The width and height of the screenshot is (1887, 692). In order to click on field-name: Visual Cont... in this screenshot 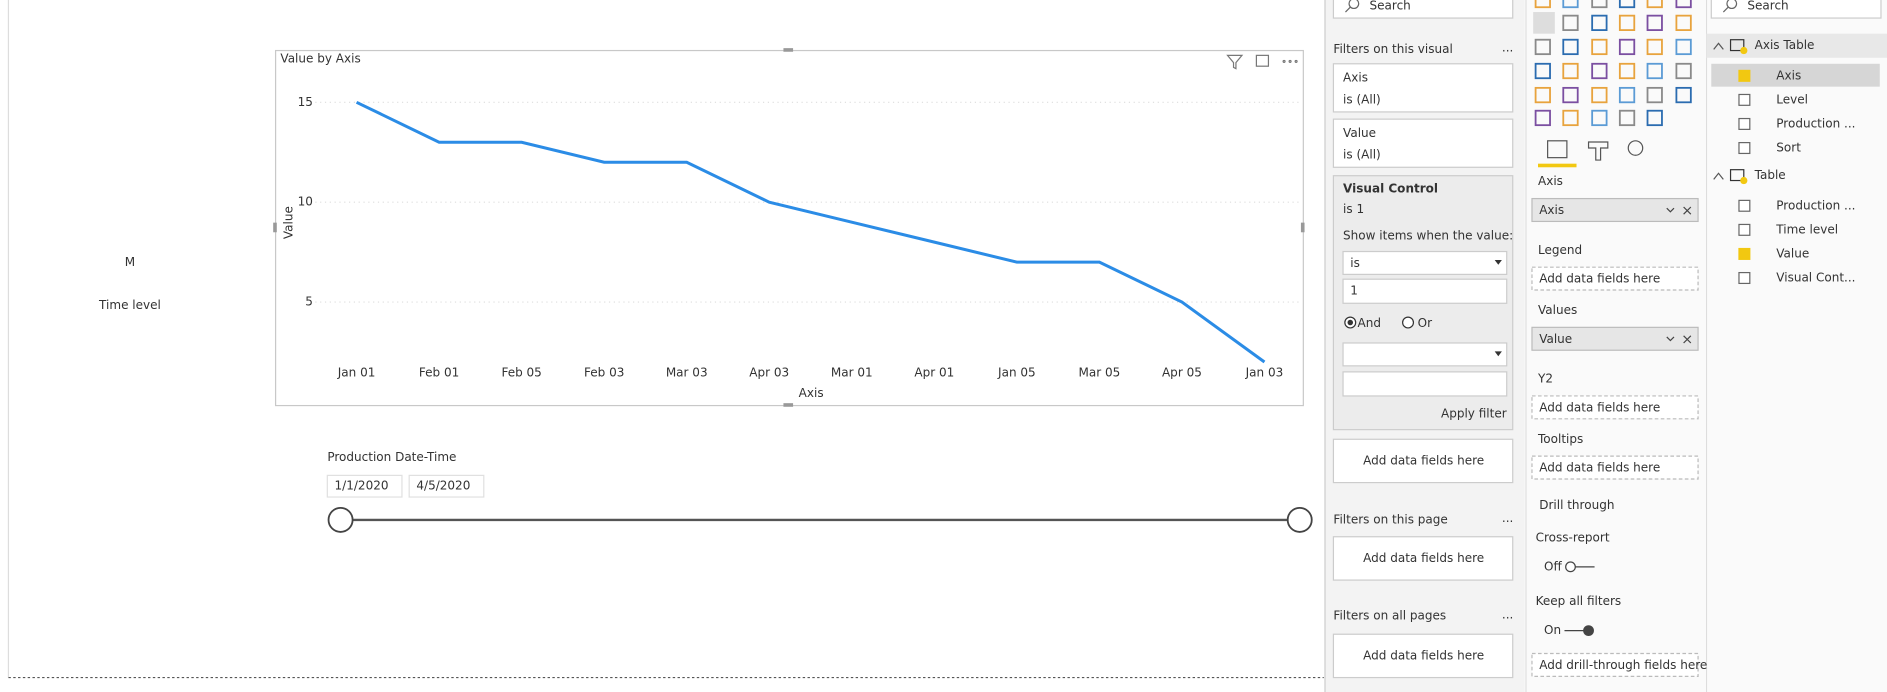, I will do `click(1815, 278)`.